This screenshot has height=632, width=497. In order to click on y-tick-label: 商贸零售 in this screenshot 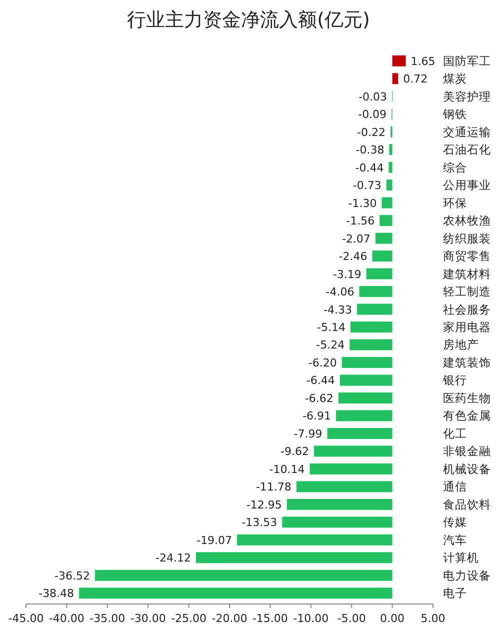, I will do `click(467, 256)`.